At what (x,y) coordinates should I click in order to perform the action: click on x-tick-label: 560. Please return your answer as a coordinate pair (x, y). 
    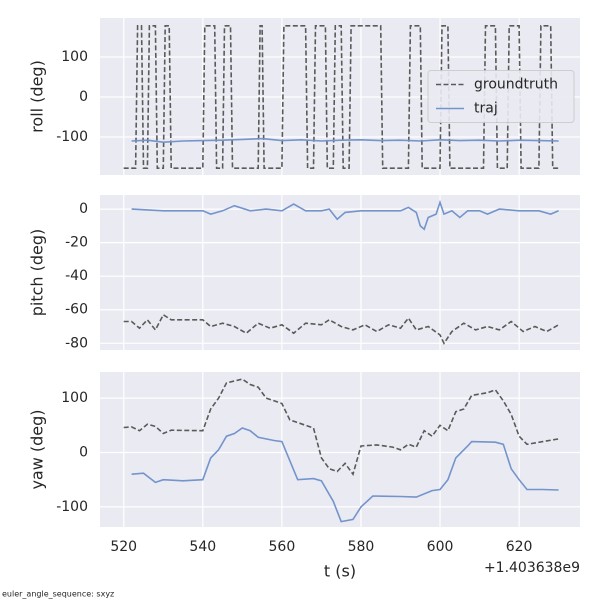
    Looking at the image, I should click on (282, 547).